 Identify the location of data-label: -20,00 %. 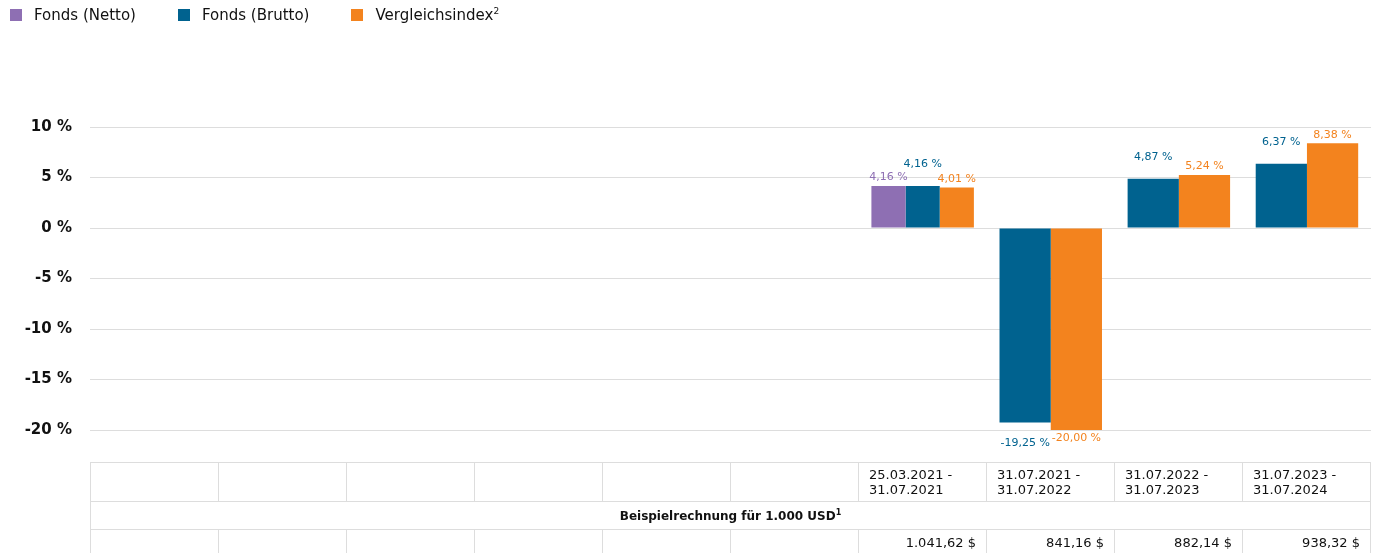
(1076, 438).